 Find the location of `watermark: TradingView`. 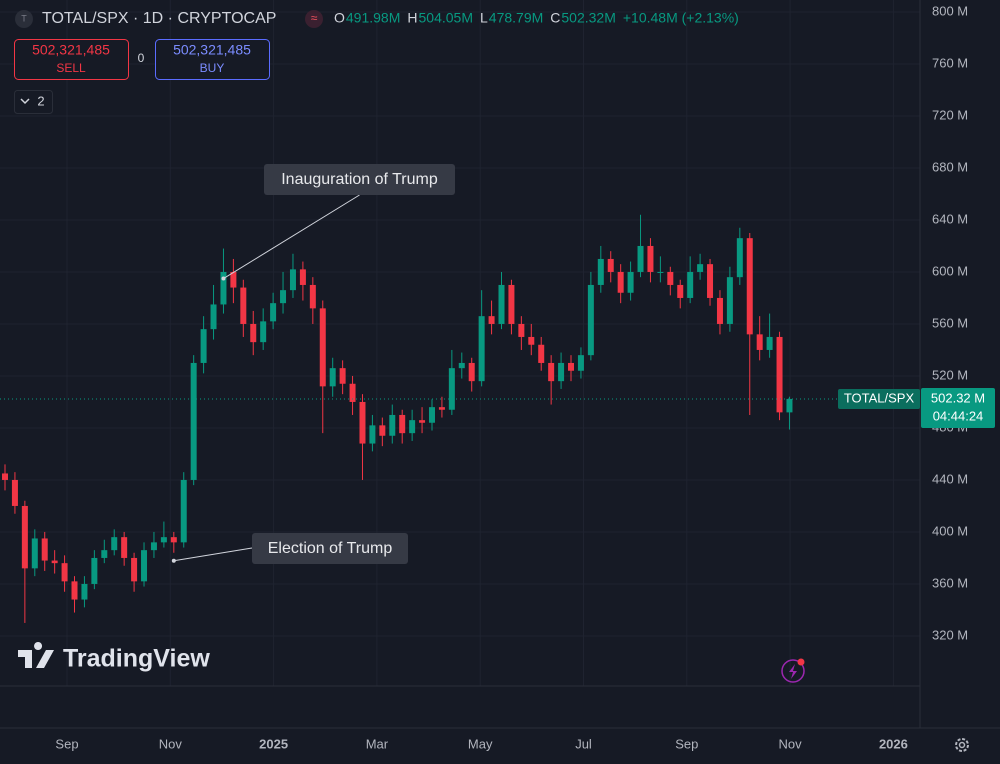

watermark: TradingView is located at coordinates (114, 657).